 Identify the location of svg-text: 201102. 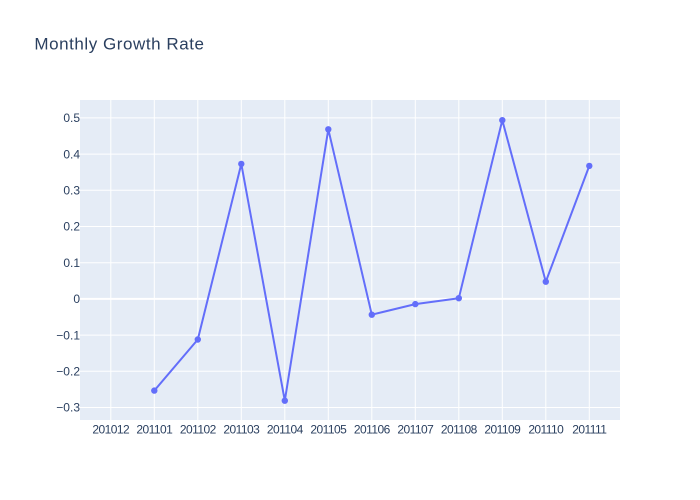
(198, 430).